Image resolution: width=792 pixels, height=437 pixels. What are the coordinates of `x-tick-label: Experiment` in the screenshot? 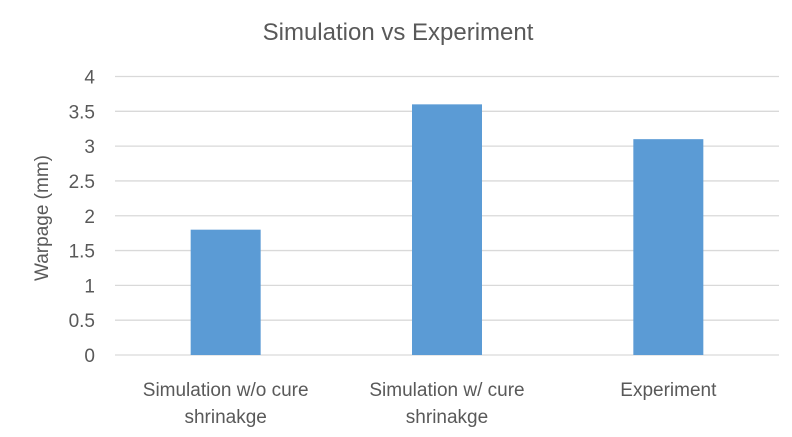 It's located at (668, 390).